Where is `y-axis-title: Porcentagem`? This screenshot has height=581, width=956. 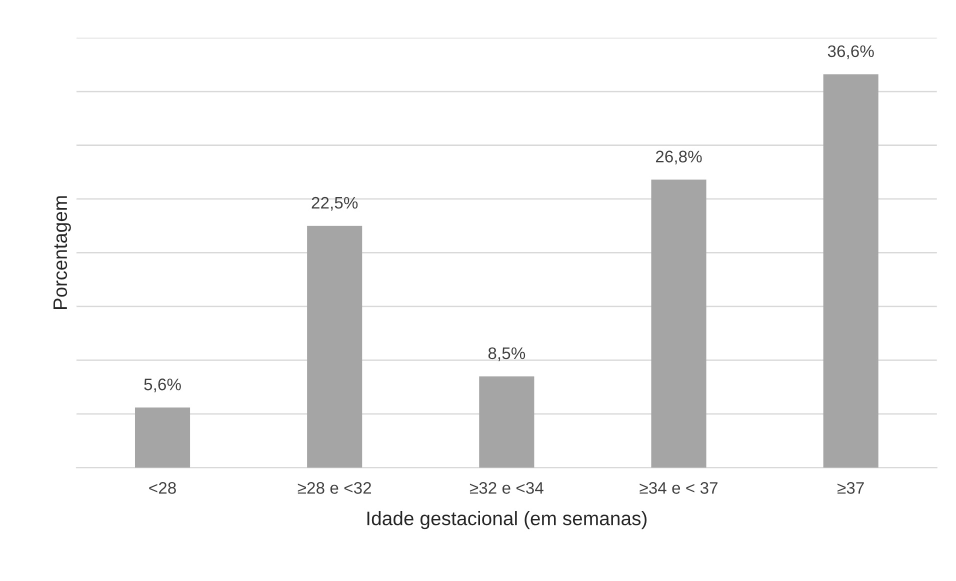 y-axis-title: Porcentagem is located at coordinates (62, 252).